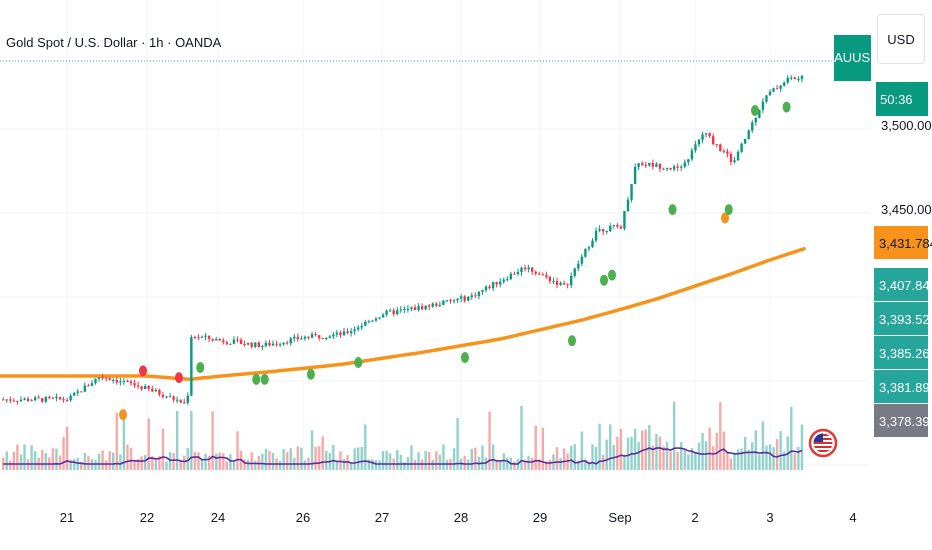  I want to click on x-tick-label: 28, so click(461, 517).